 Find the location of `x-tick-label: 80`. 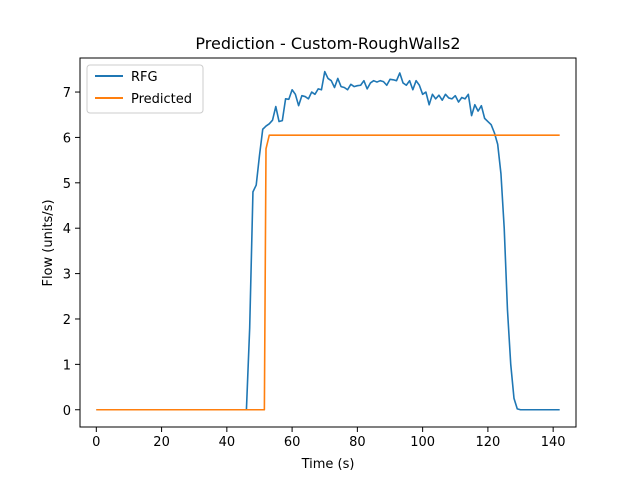

x-tick-label: 80 is located at coordinates (357, 442).